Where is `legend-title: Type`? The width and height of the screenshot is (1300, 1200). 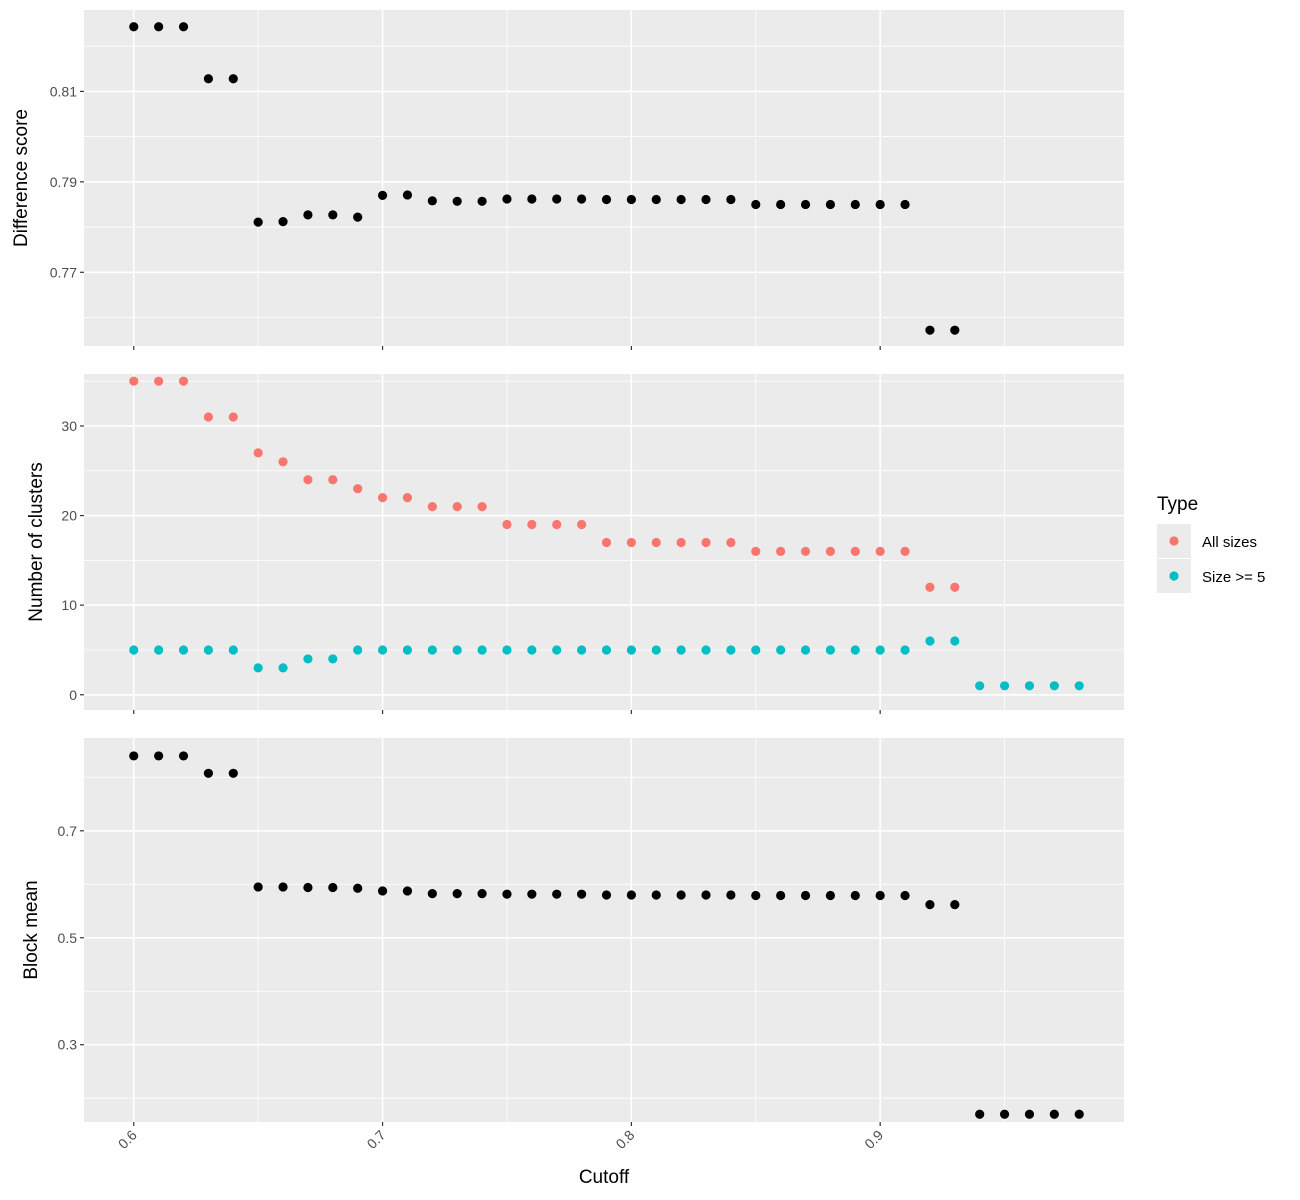 legend-title: Type is located at coordinates (1177, 504).